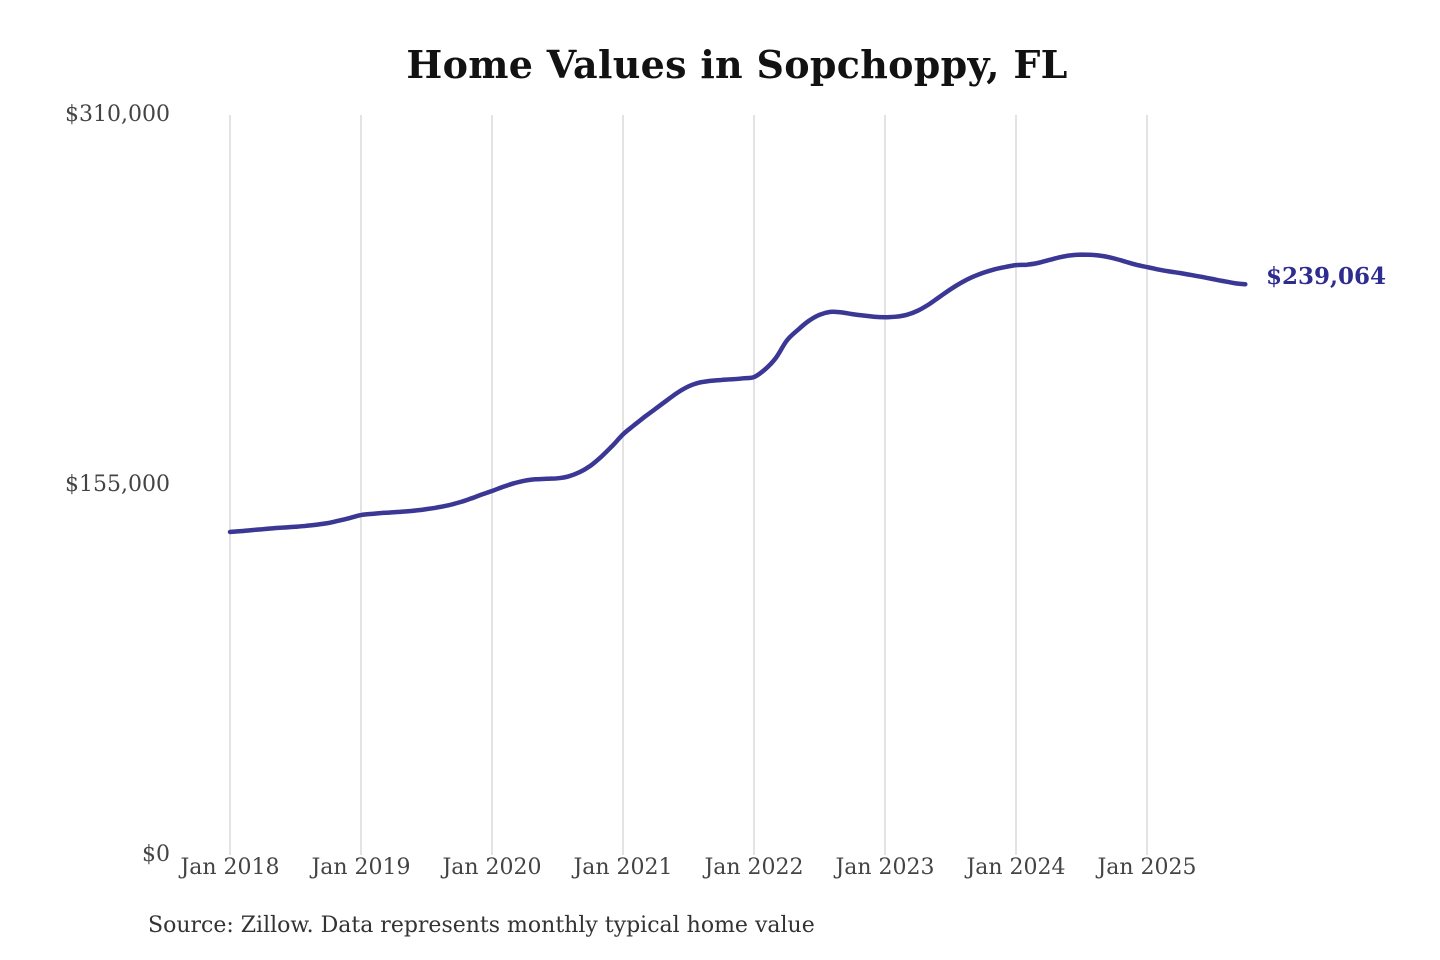  I want to click on x-tick-label: Jan 2025, so click(1147, 867).